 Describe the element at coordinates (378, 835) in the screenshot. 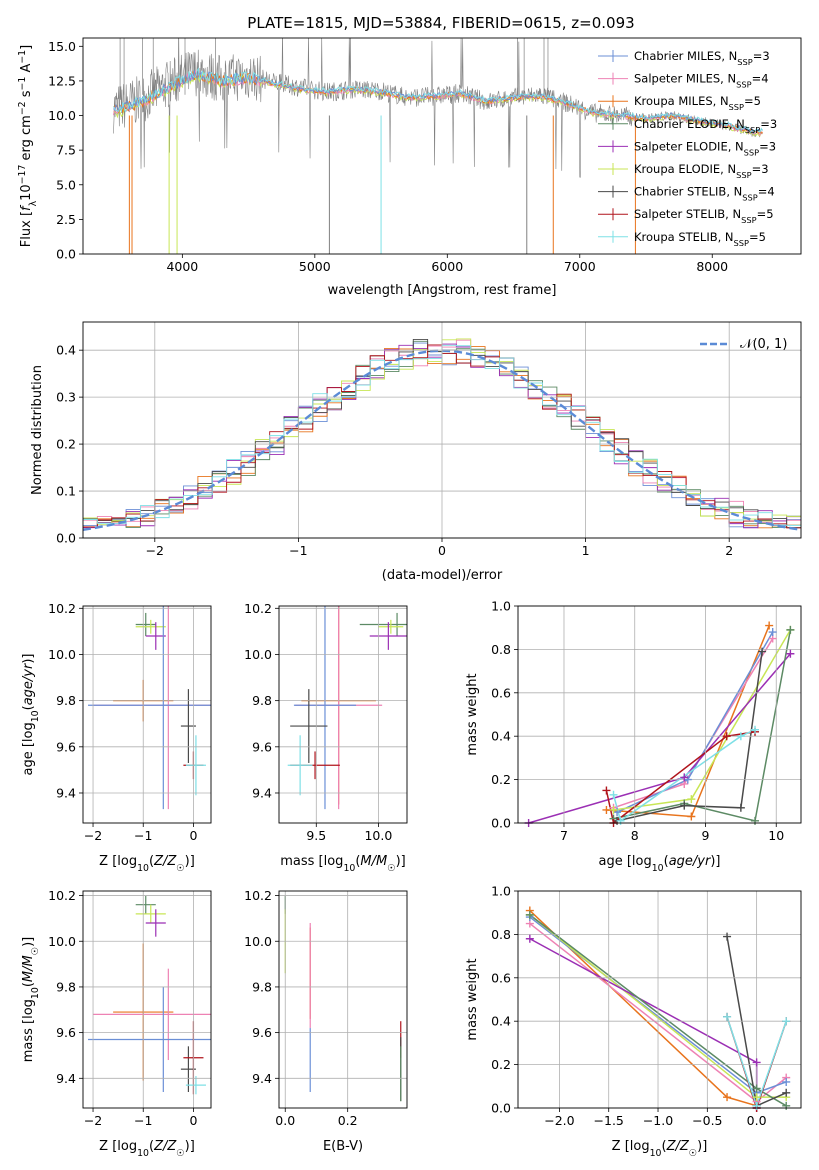

I see `x-tick-label: 10.0` at that location.